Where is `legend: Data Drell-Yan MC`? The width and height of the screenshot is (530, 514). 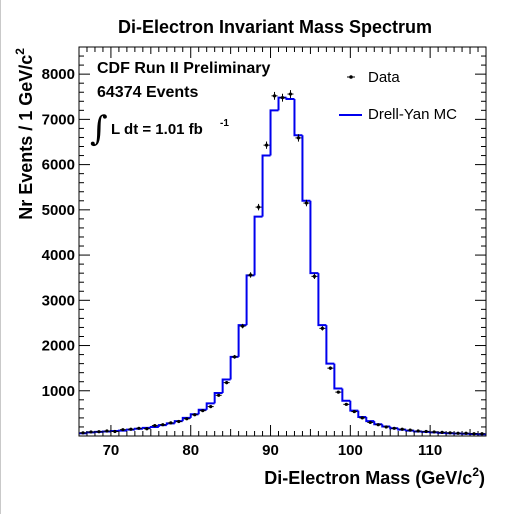 legend: Data Drell-Yan MC is located at coordinates (398, 96).